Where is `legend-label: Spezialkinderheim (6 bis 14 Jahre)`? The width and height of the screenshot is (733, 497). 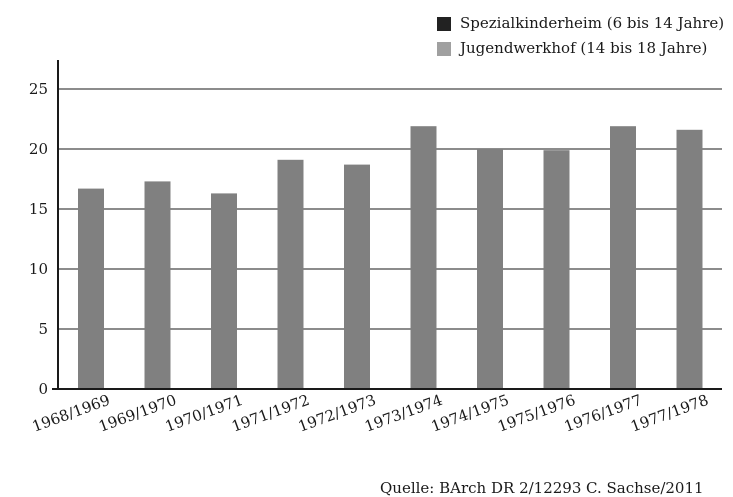 legend-label: Spezialkinderheim (6 bis 14 Jahre) is located at coordinates (592, 23).